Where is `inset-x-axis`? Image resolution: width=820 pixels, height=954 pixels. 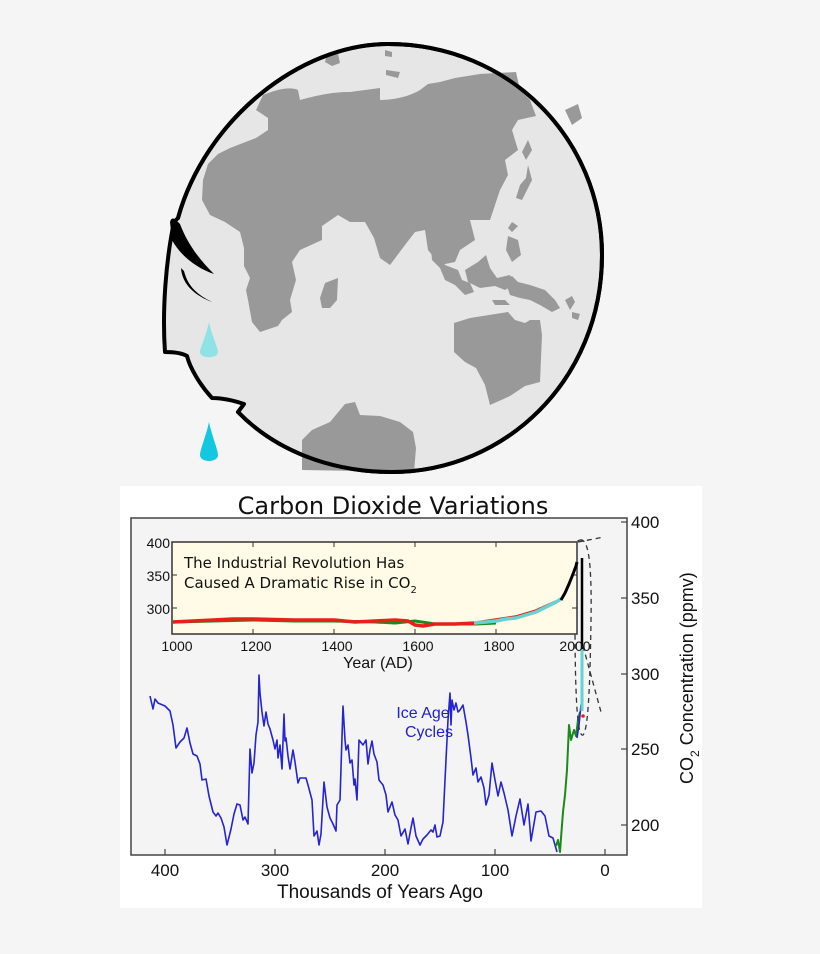
inset-x-axis is located at coordinates (374, 588).